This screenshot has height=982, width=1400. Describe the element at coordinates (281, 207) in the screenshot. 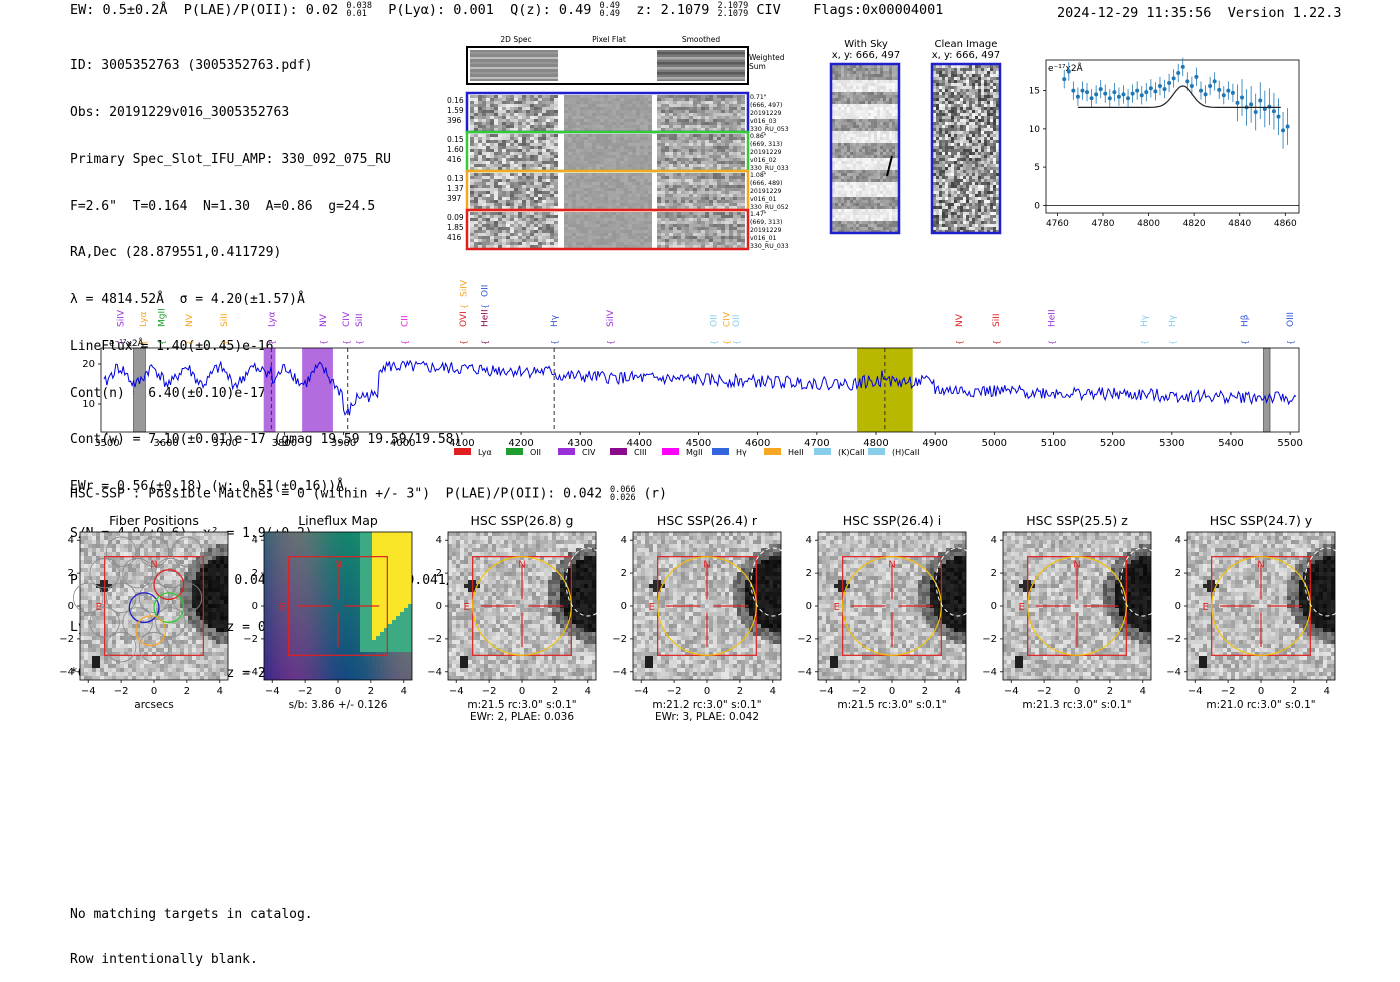

I see `info-params: F=2.6" T=0.164 N=1.30 A=0.86 g=24.5` at that location.